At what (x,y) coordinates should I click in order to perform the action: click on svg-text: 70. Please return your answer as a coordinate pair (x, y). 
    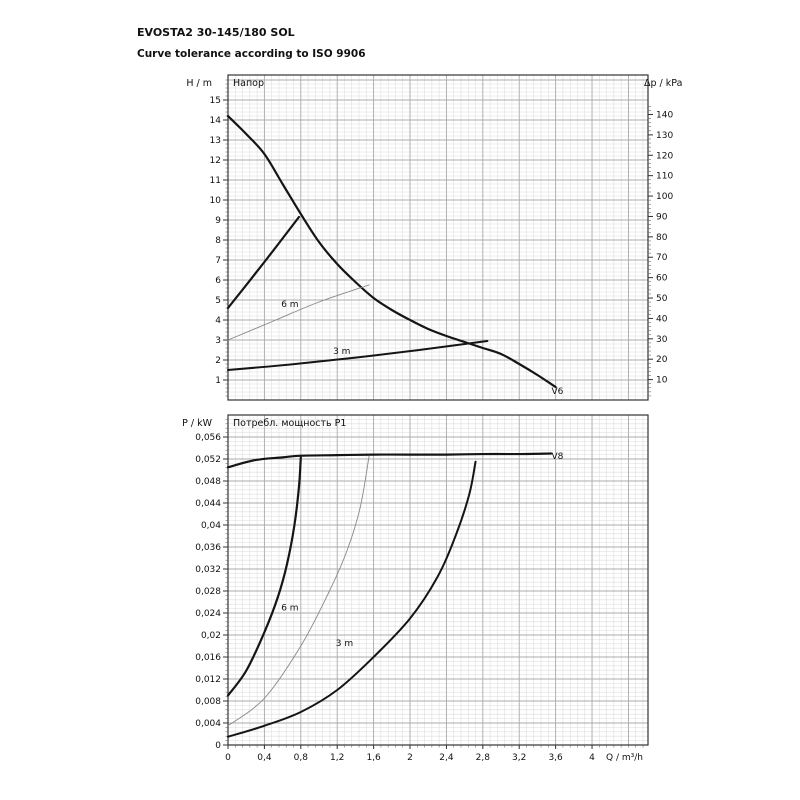
    Looking at the image, I should click on (662, 258).